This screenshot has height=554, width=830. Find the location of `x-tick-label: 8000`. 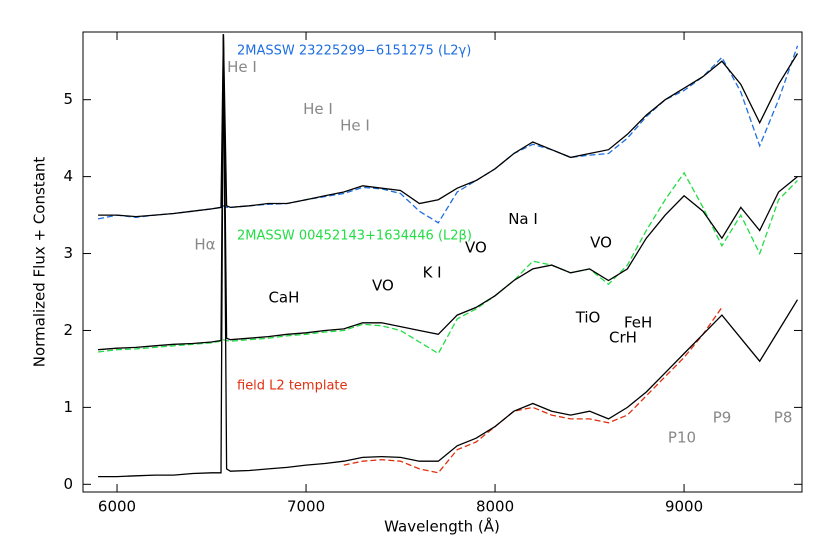

x-tick-label: 8000 is located at coordinates (495, 507).